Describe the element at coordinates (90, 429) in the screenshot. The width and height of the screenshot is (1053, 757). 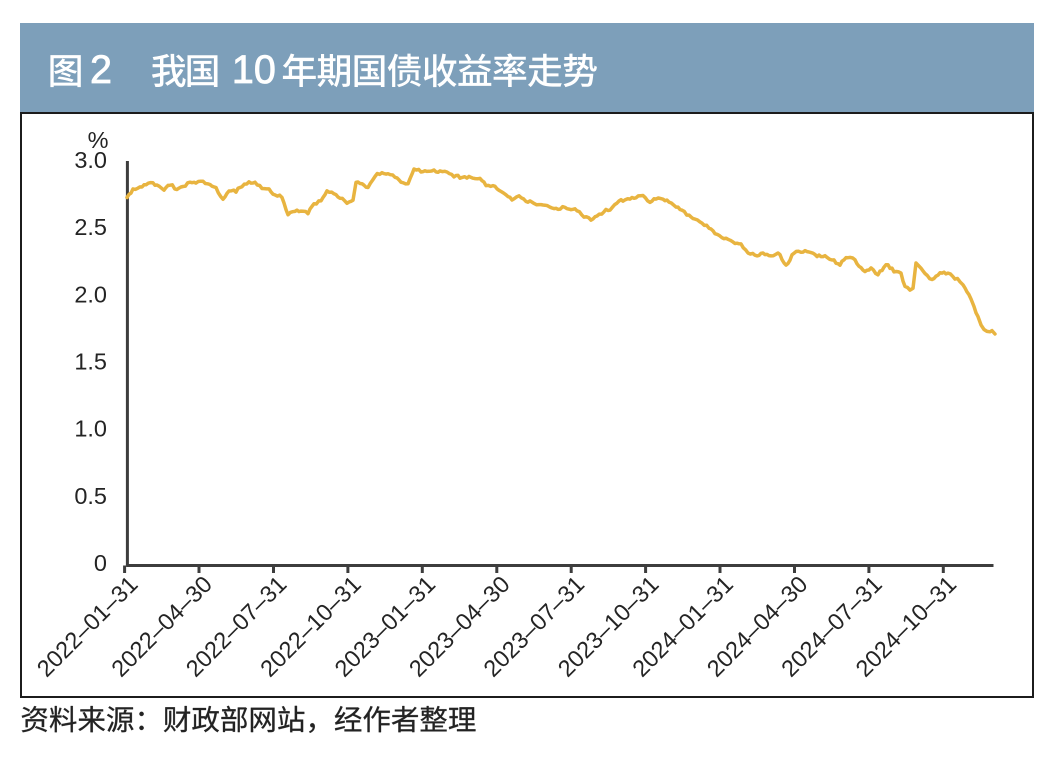
I see `svg-text: 1.0` at that location.